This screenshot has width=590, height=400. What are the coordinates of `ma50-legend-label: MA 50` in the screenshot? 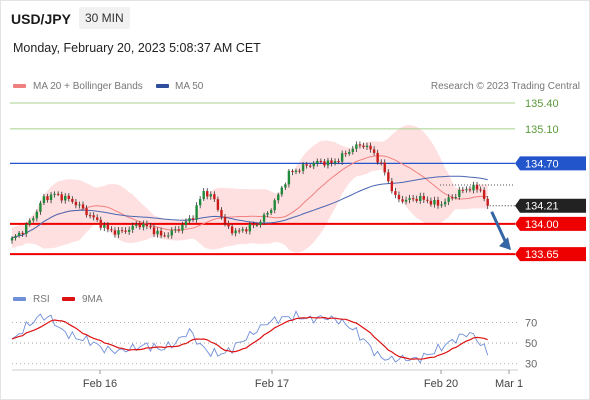 It's located at (189, 86).